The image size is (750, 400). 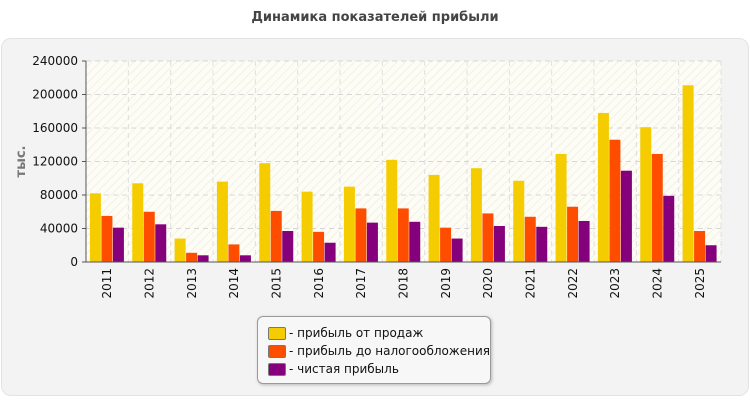 I want to click on x-tick-label: 2015, so click(x=277, y=283).